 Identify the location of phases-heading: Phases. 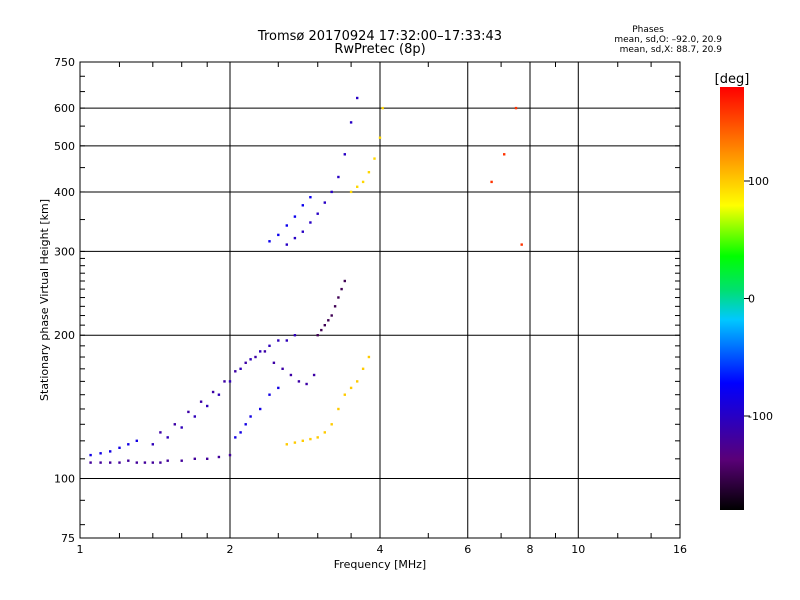
(648, 30).